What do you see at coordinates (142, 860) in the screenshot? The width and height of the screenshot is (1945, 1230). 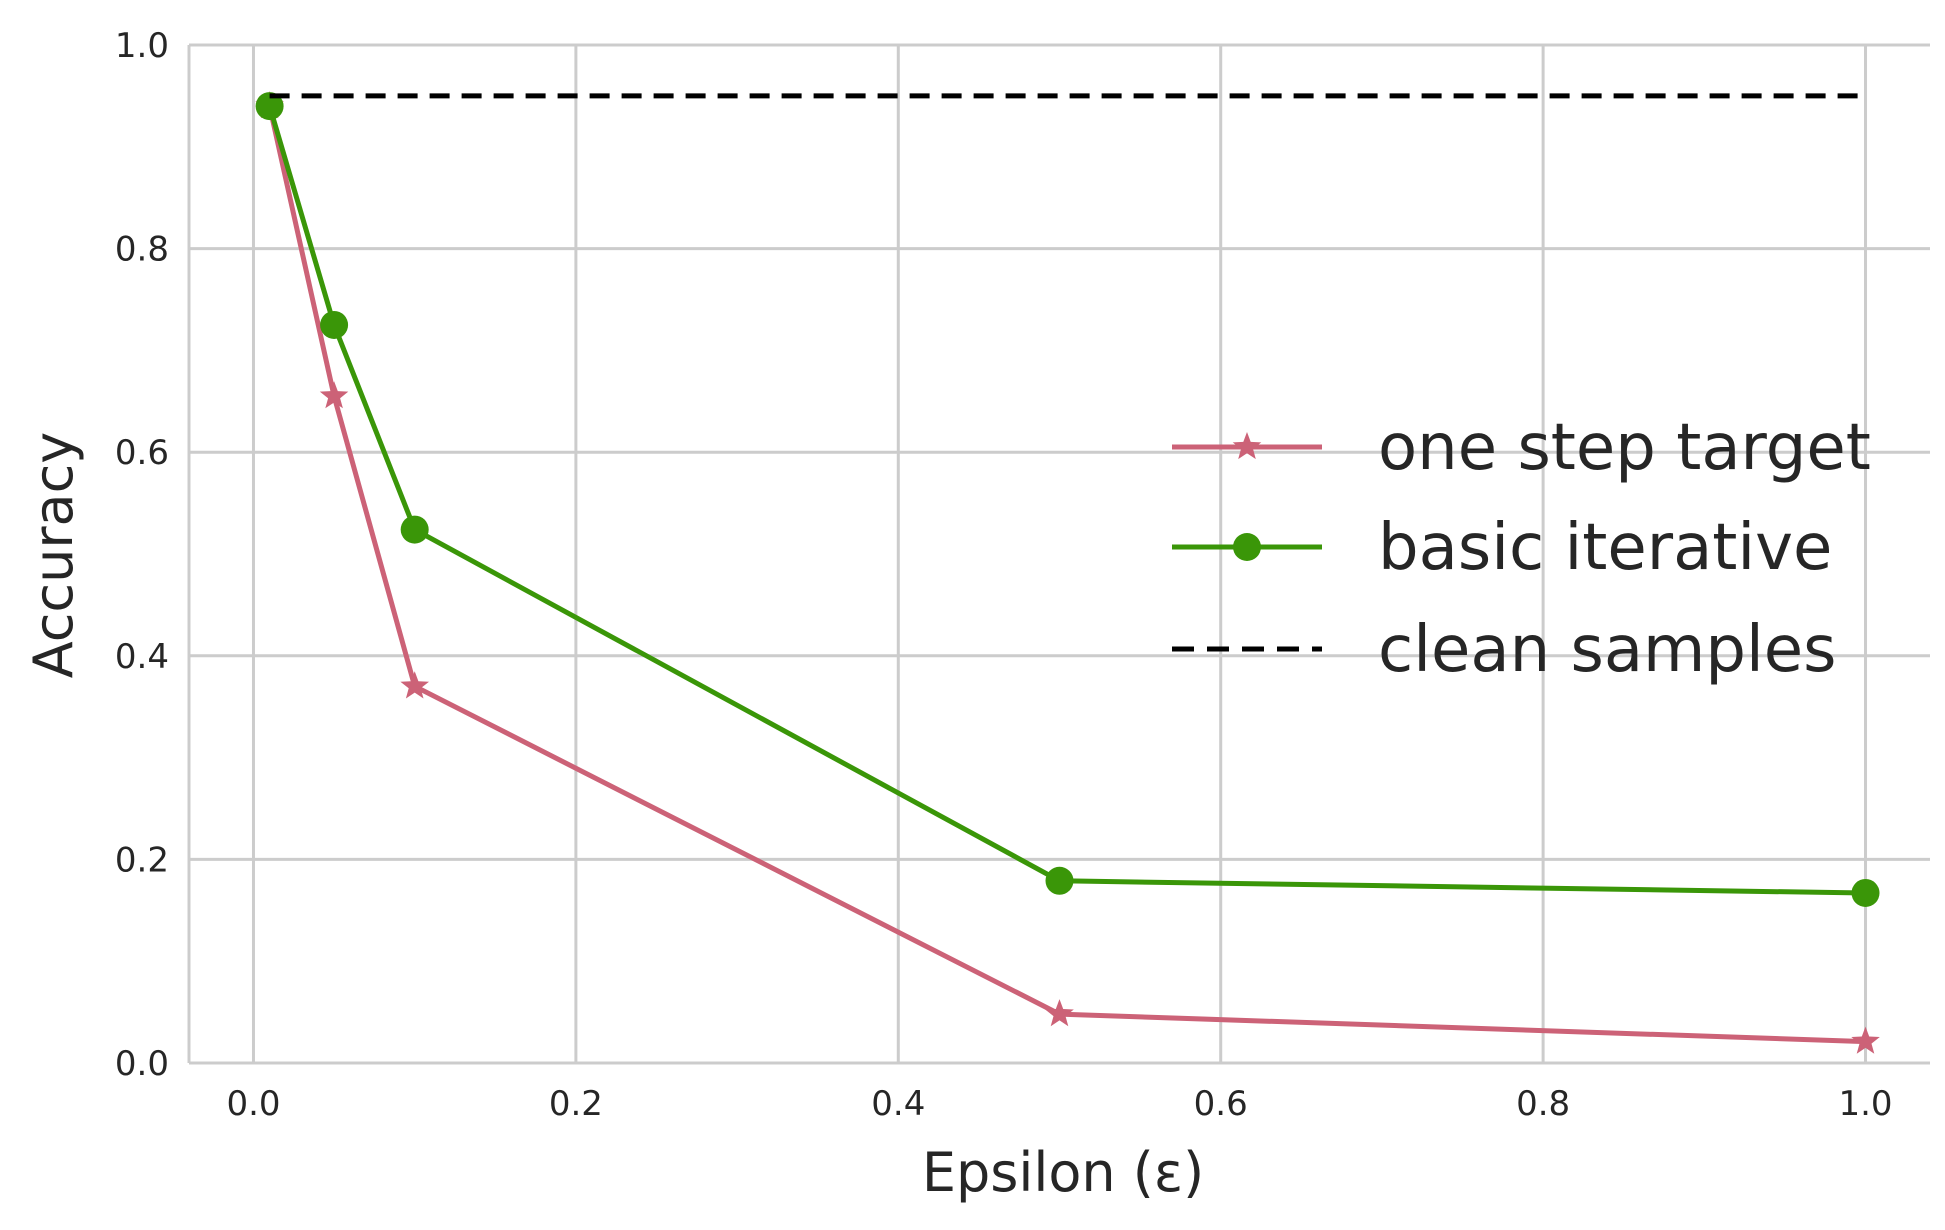 I see `y-tick-label: 0.2` at bounding box center [142, 860].